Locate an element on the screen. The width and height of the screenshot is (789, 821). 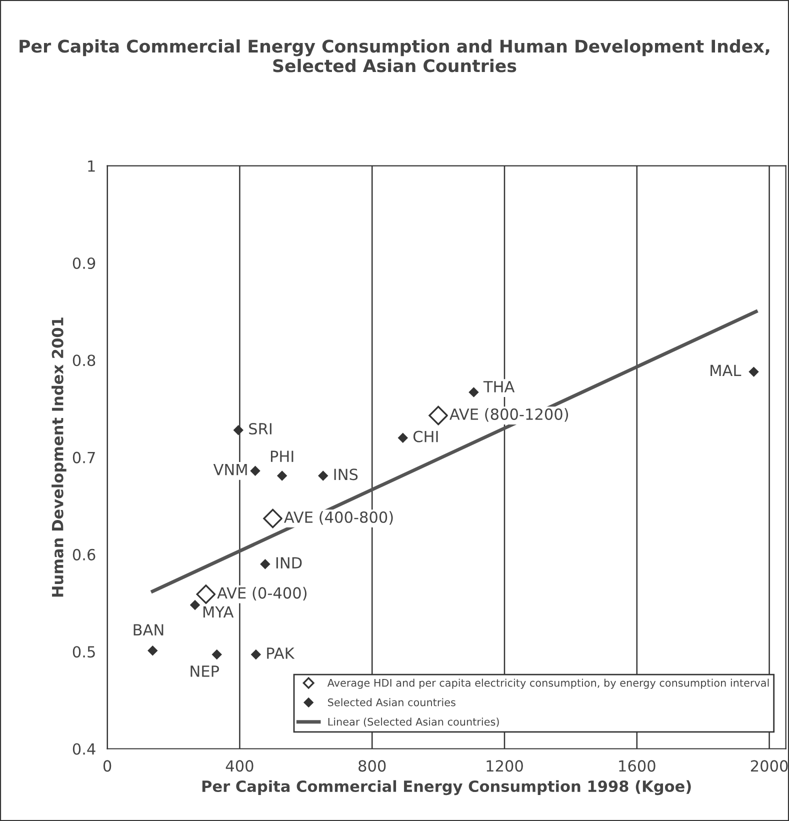
annotation: AVE (400-800) is located at coordinates (338, 518).